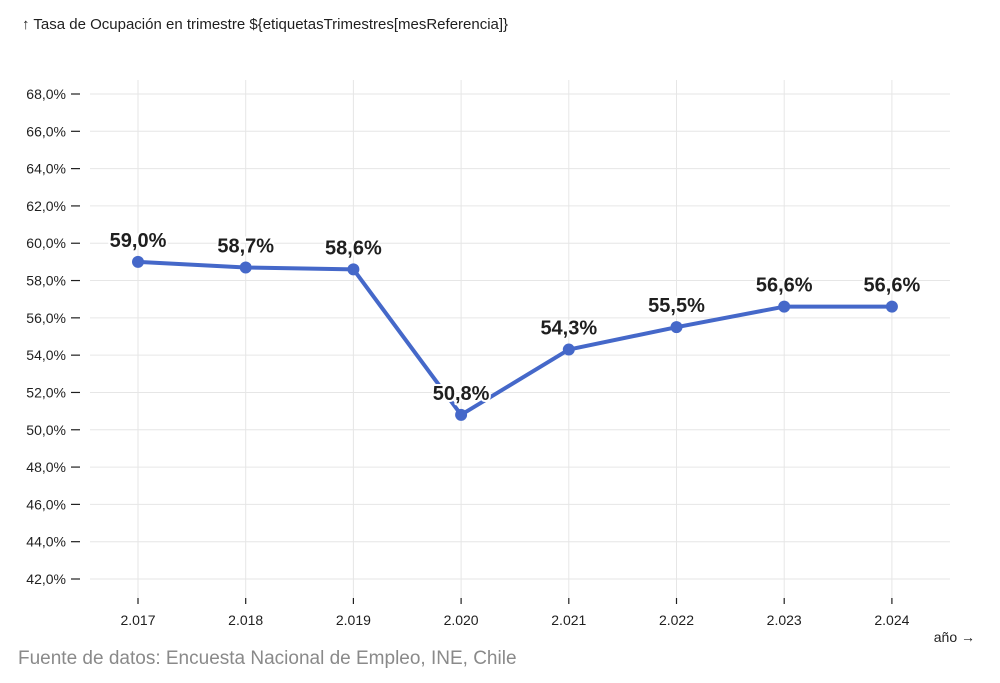  What do you see at coordinates (46, 430) in the screenshot?
I see `y-tick-label: 50,0%` at bounding box center [46, 430].